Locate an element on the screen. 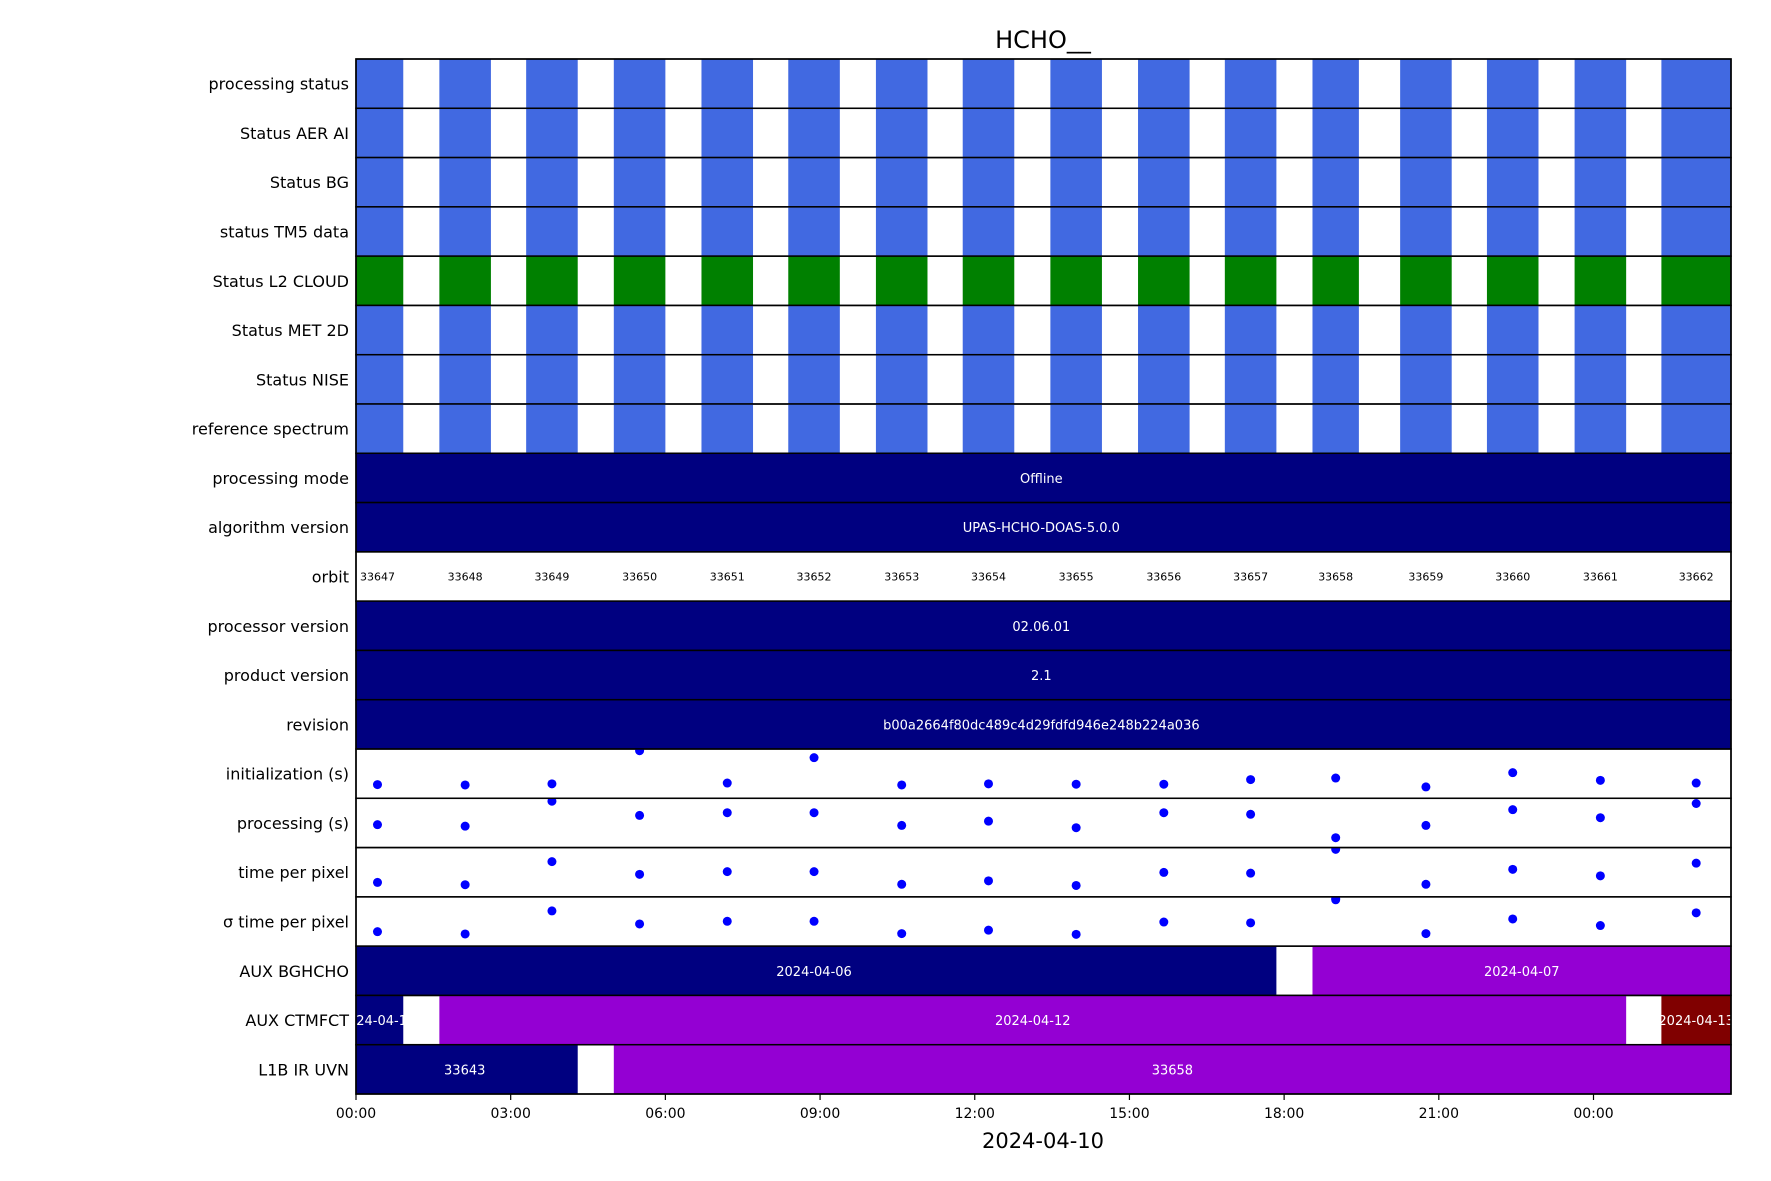  orbit-label: 33650 is located at coordinates (639, 577).